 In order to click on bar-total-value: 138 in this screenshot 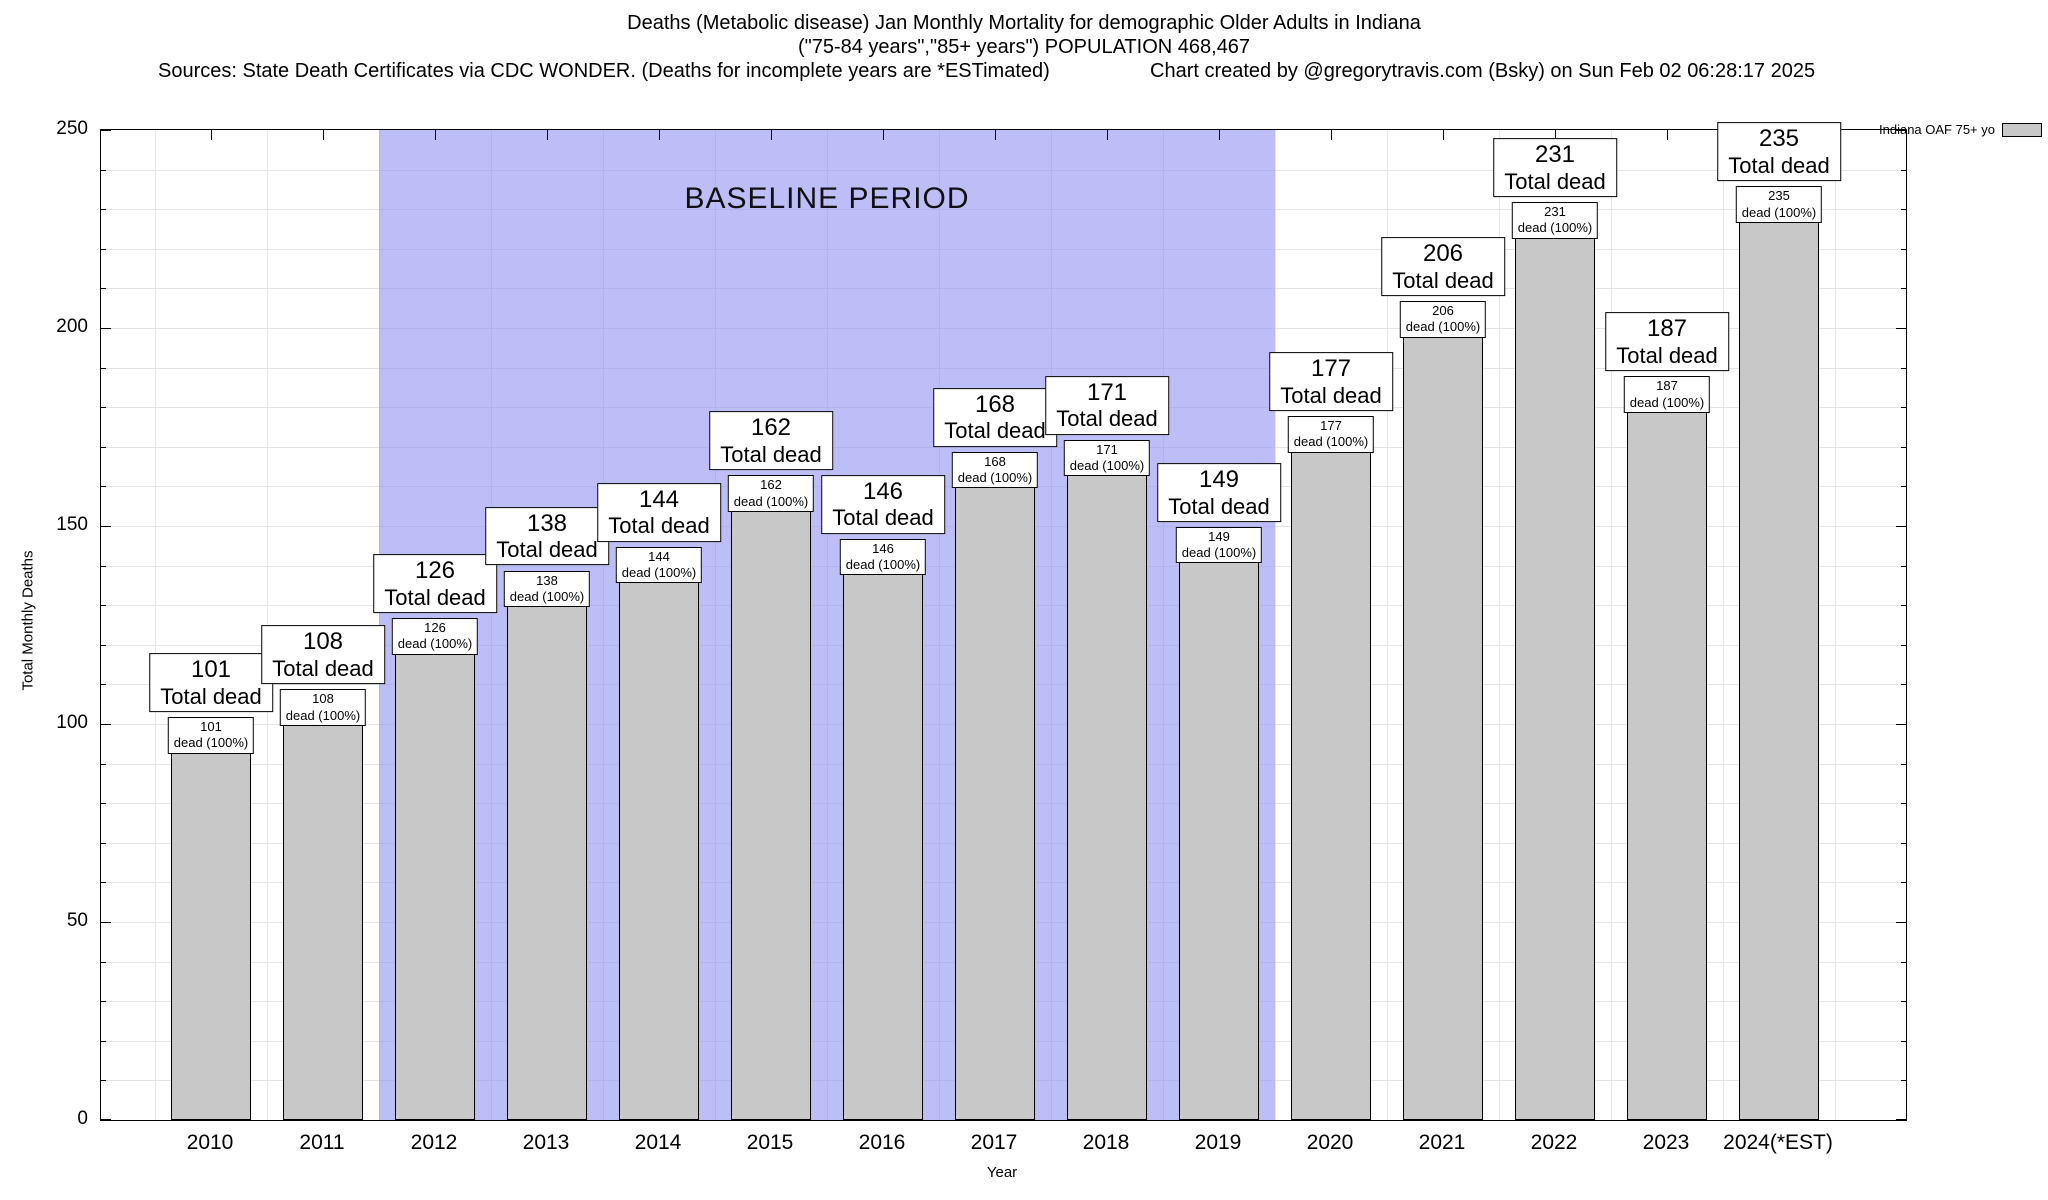, I will do `click(547, 523)`.